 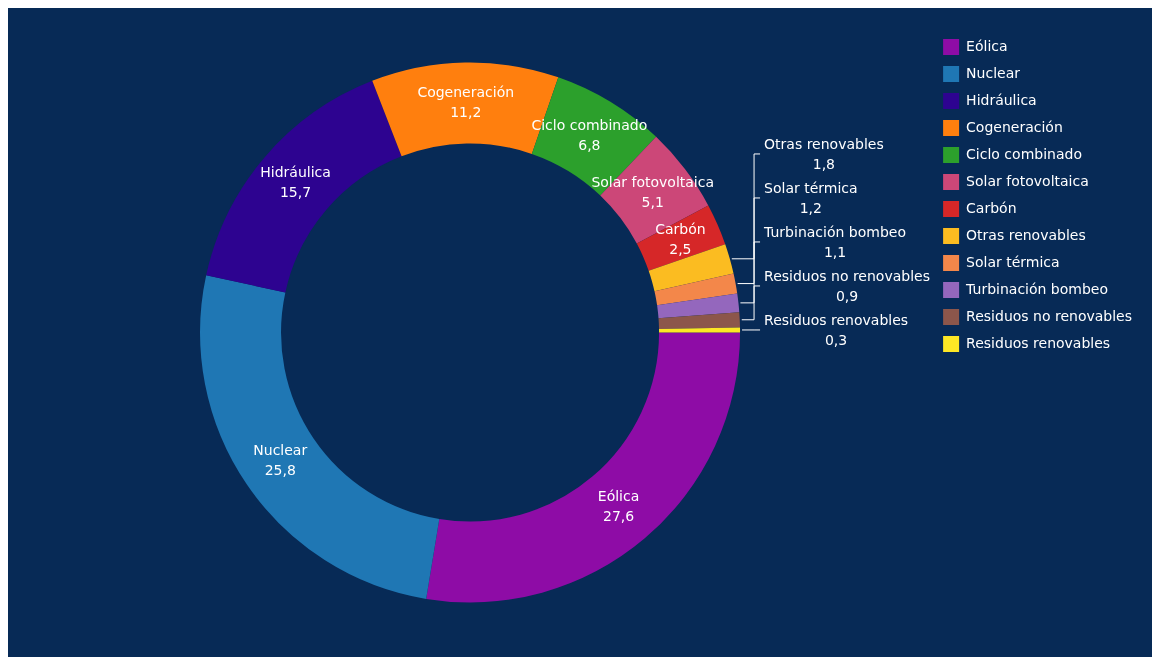 What do you see at coordinates (295, 192) in the screenshot?
I see `data-label: 15,7` at bounding box center [295, 192].